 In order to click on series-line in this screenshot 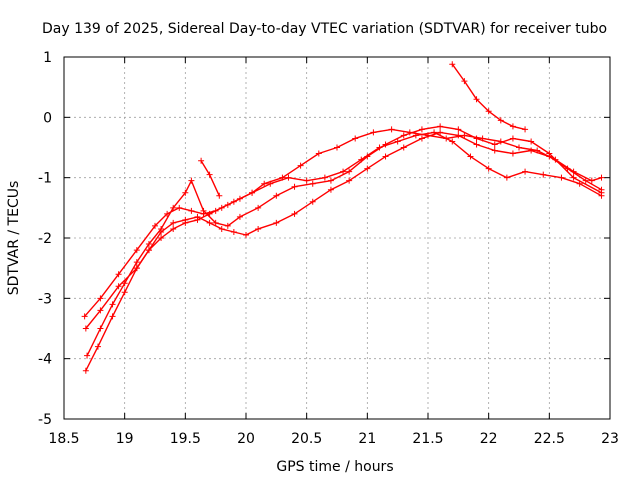, I will do `click(210, 178)`.